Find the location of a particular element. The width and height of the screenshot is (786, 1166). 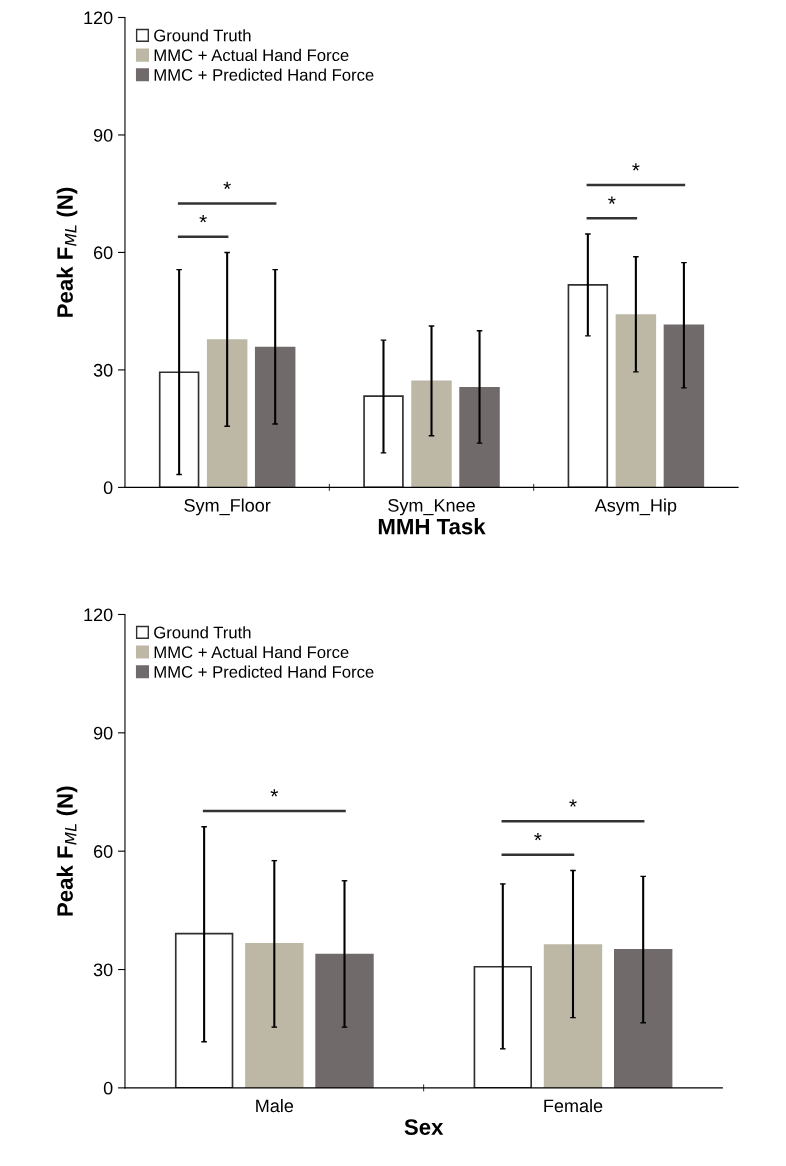

x-tick-label: Male is located at coordinates (275, 1105).